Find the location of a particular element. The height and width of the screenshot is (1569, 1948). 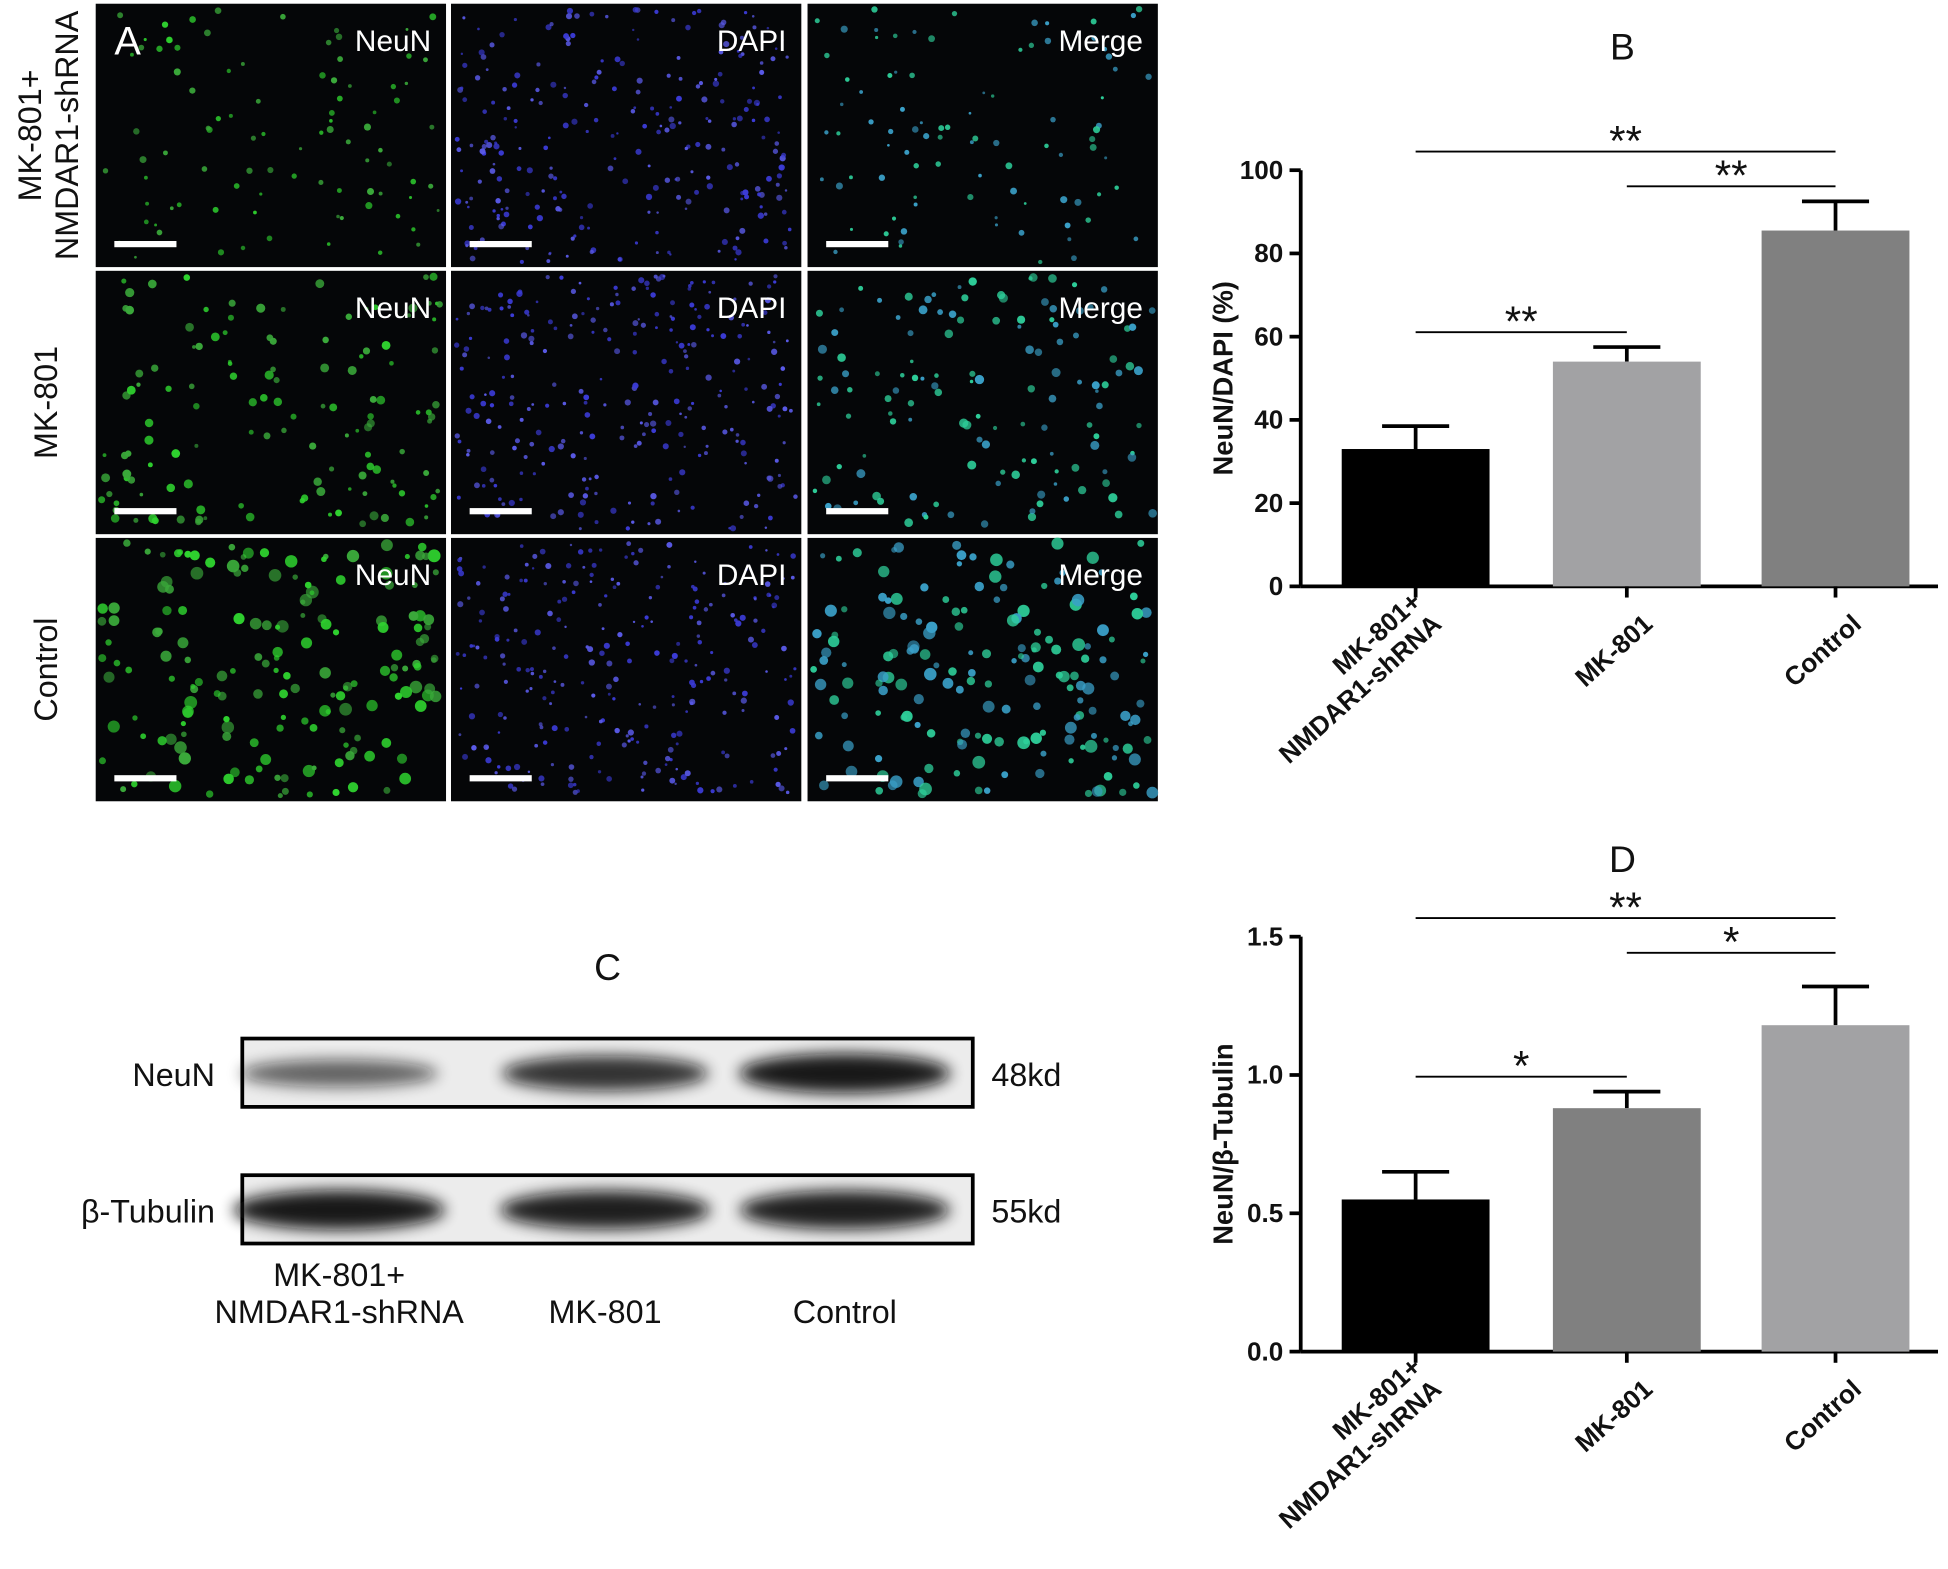

panel-label: C is located at coordinates (607, 967).